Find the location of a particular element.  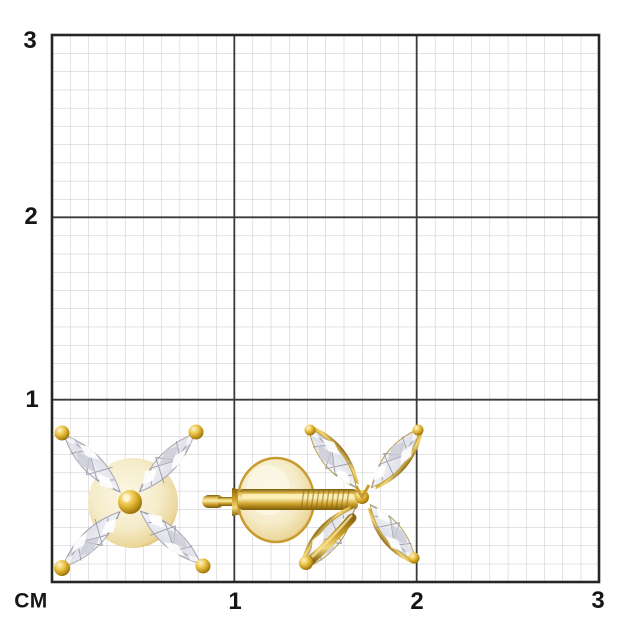

right-tip-loop-ur is located at coordinates (418, 430).